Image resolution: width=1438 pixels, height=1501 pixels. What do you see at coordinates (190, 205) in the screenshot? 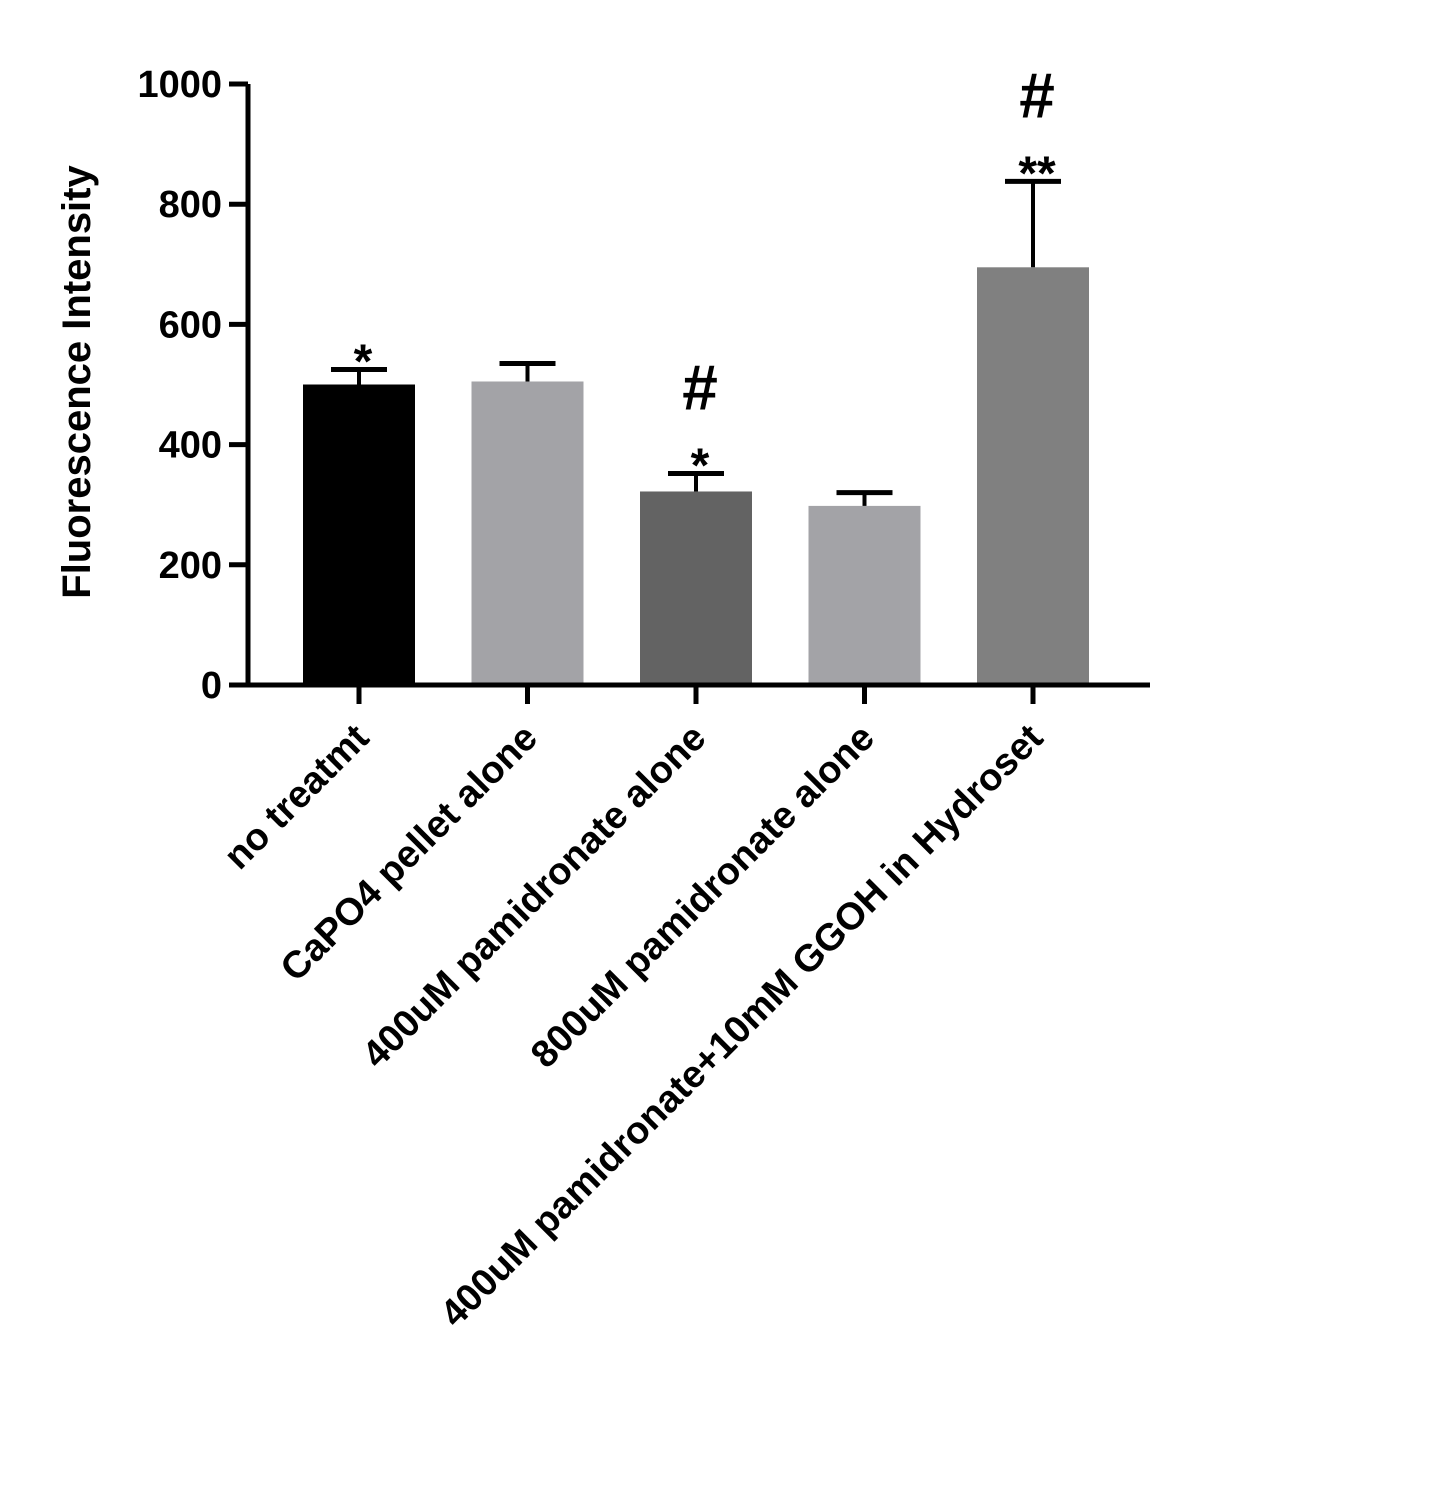
I see `y-tick-label: 800` at bounding box center [190, 205].